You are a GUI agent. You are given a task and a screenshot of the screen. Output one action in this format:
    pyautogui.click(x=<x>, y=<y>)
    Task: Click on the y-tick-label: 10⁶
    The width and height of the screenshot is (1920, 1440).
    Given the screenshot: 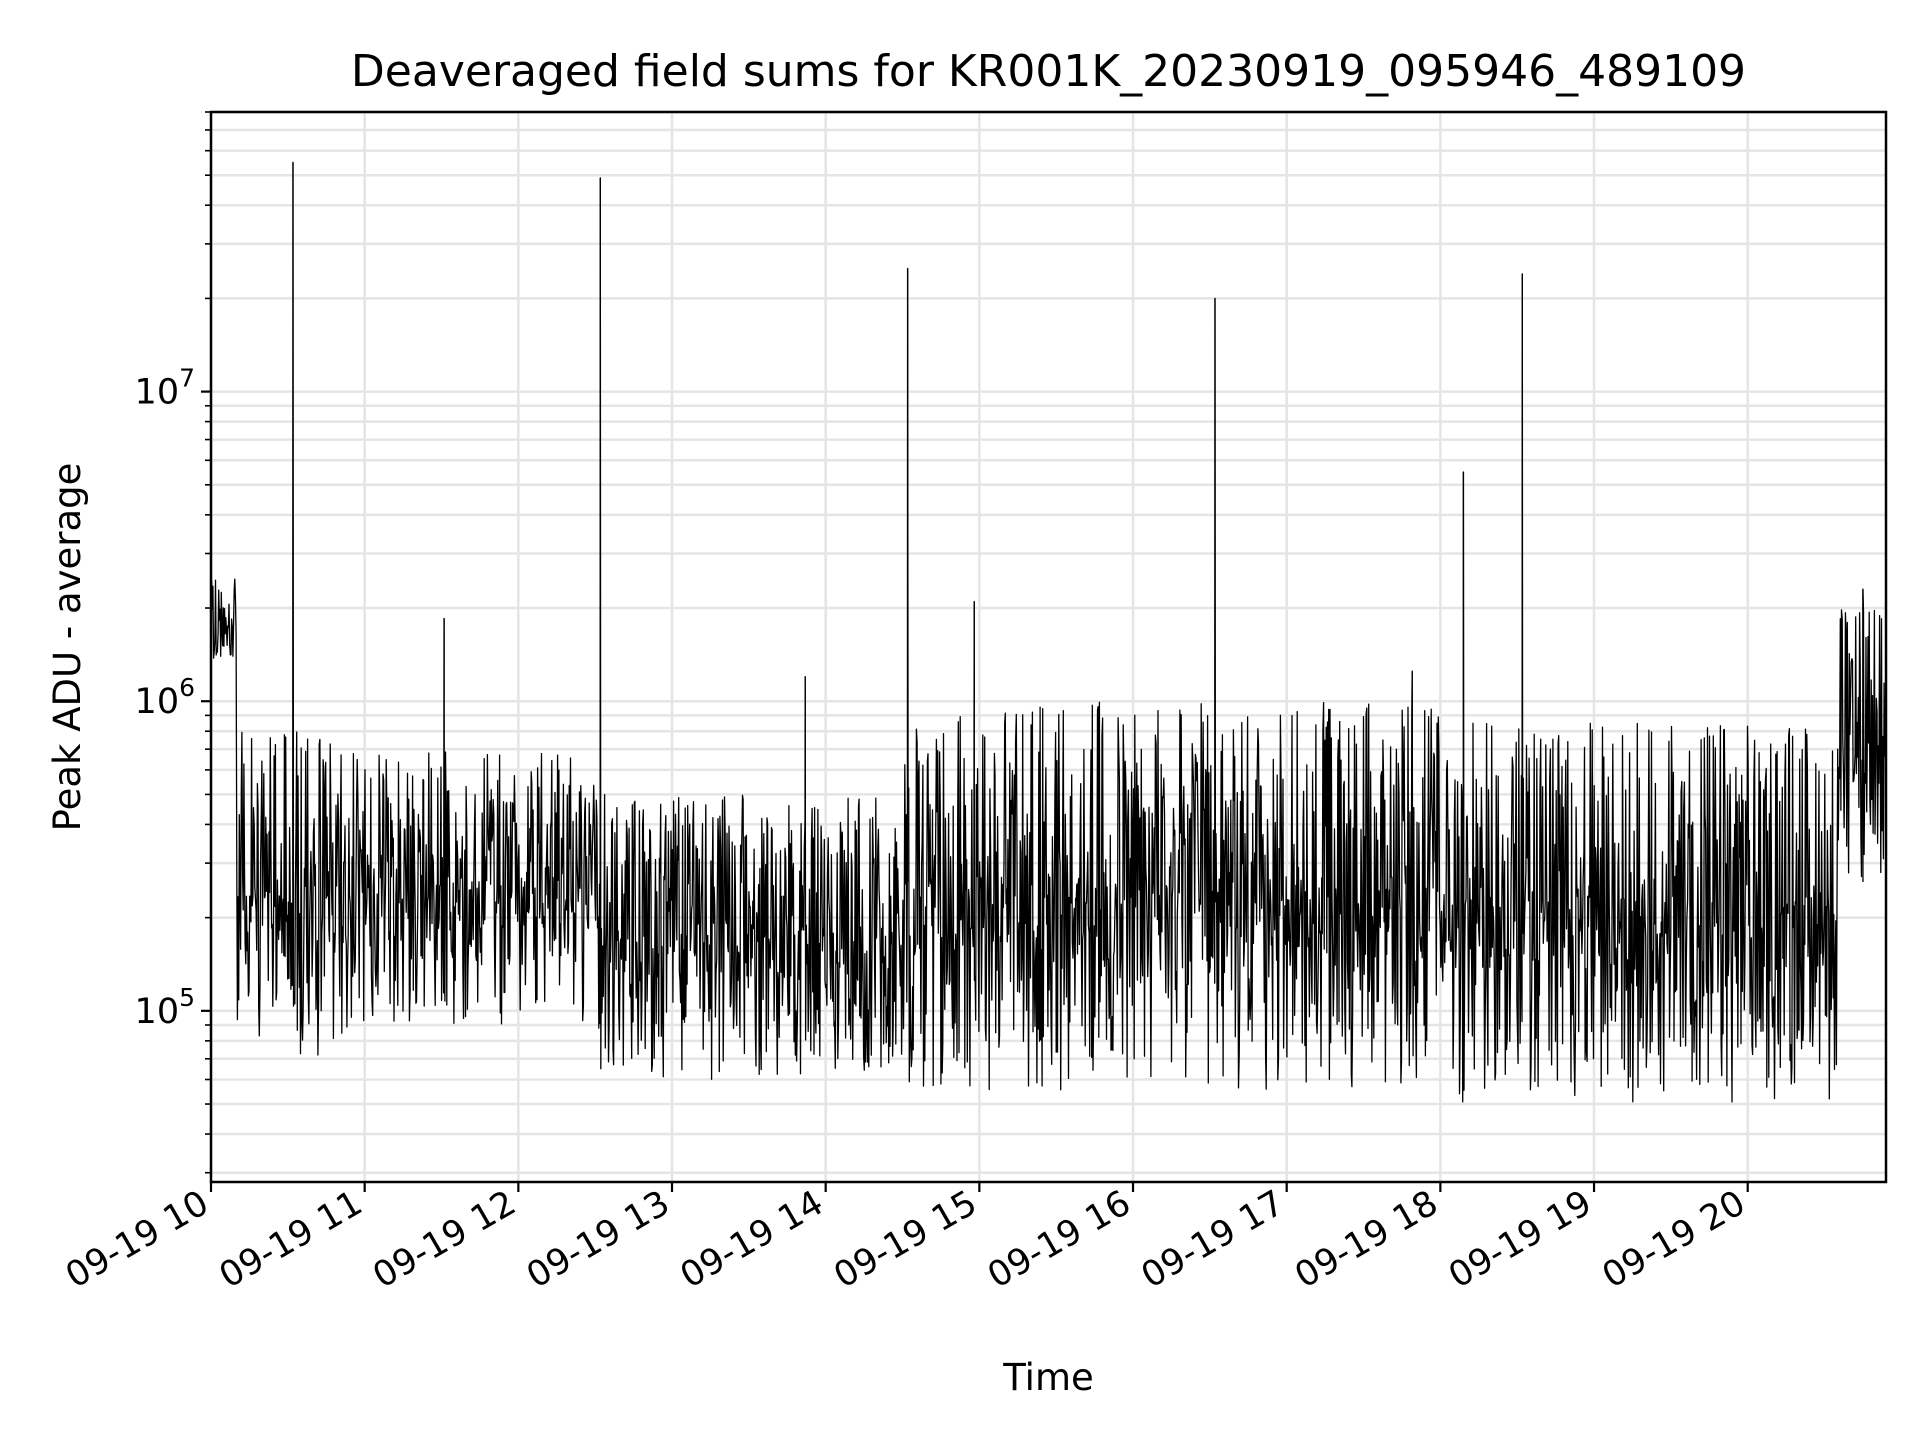 What is the action you would take?
    pyautogui.click(x=165, y=697)
    